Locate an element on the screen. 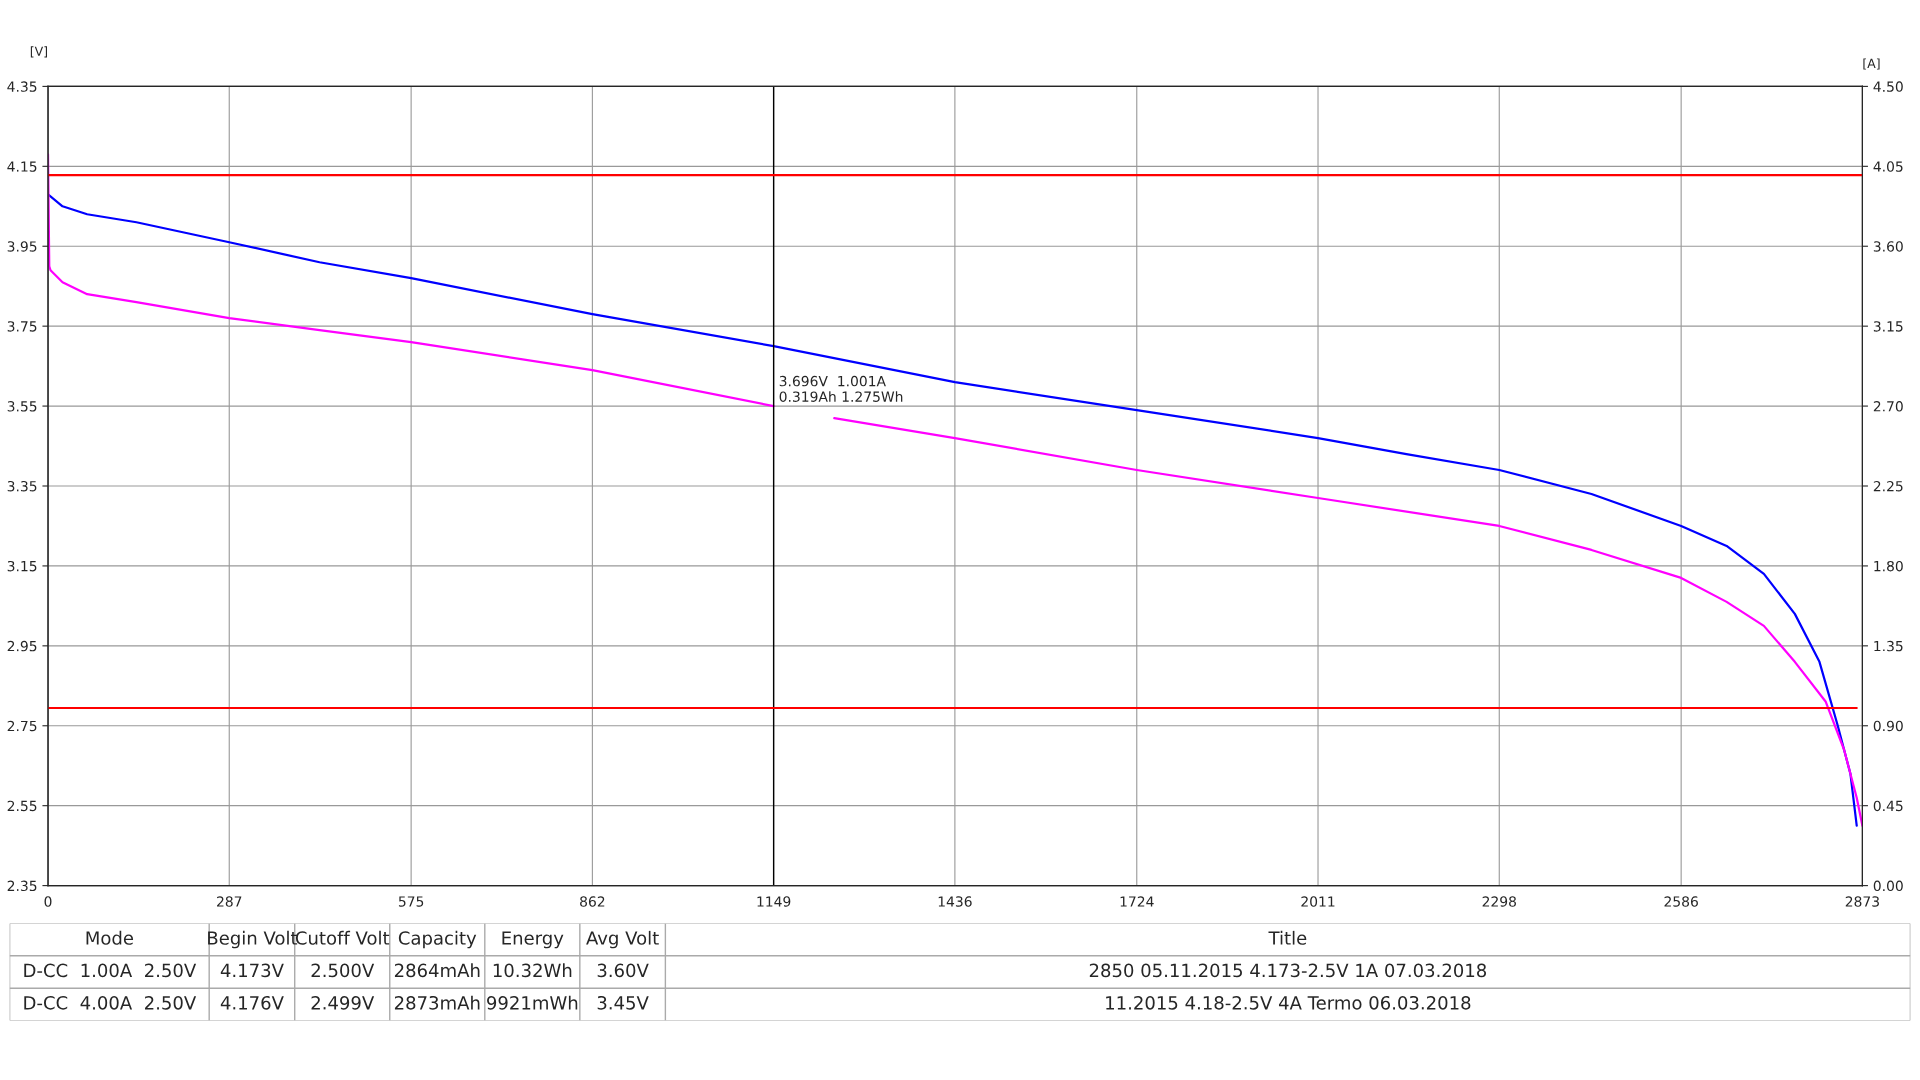 This screenshot has height=1080, width=1920. text: 2.499V is located at coordinates (343, 1002).